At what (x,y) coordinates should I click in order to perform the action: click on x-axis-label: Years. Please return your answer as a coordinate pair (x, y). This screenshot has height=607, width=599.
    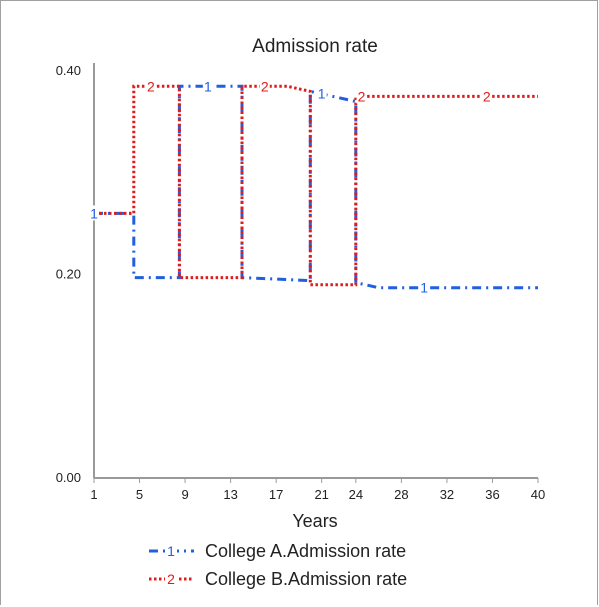
    Looking at the image, I should click on (314, 521).